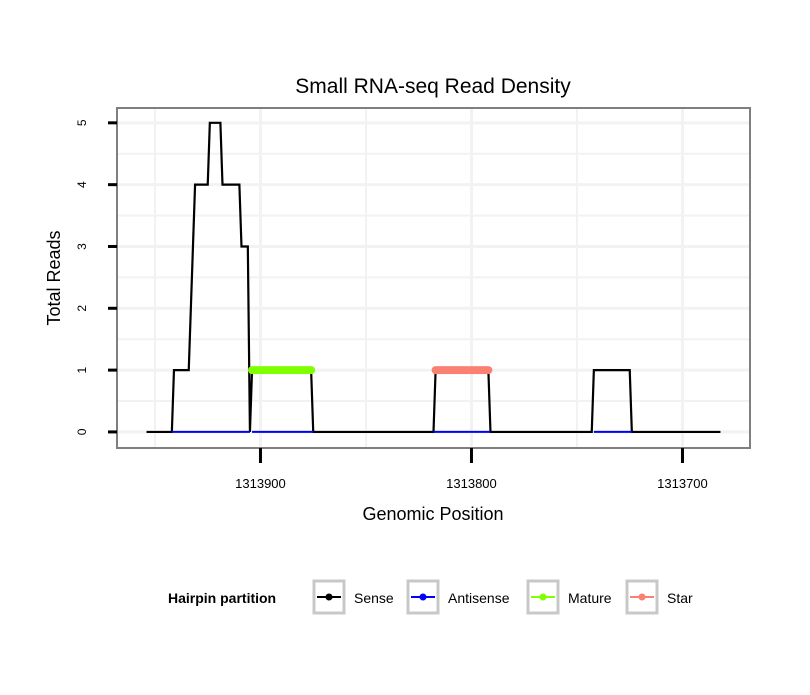 This screenshot has width=810, height=695. What do you see at coordinates (82, 122) in the screenshot?
I see `y-tick-label: 5` at bounding box center [82, 122].